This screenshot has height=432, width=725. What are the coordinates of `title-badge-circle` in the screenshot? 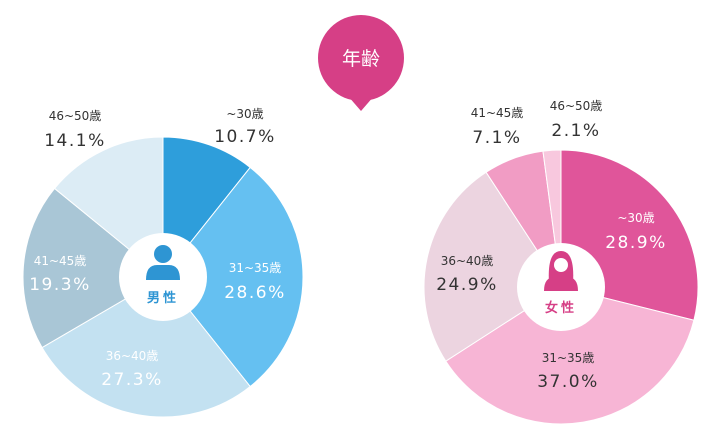 It's located at (361, 58).